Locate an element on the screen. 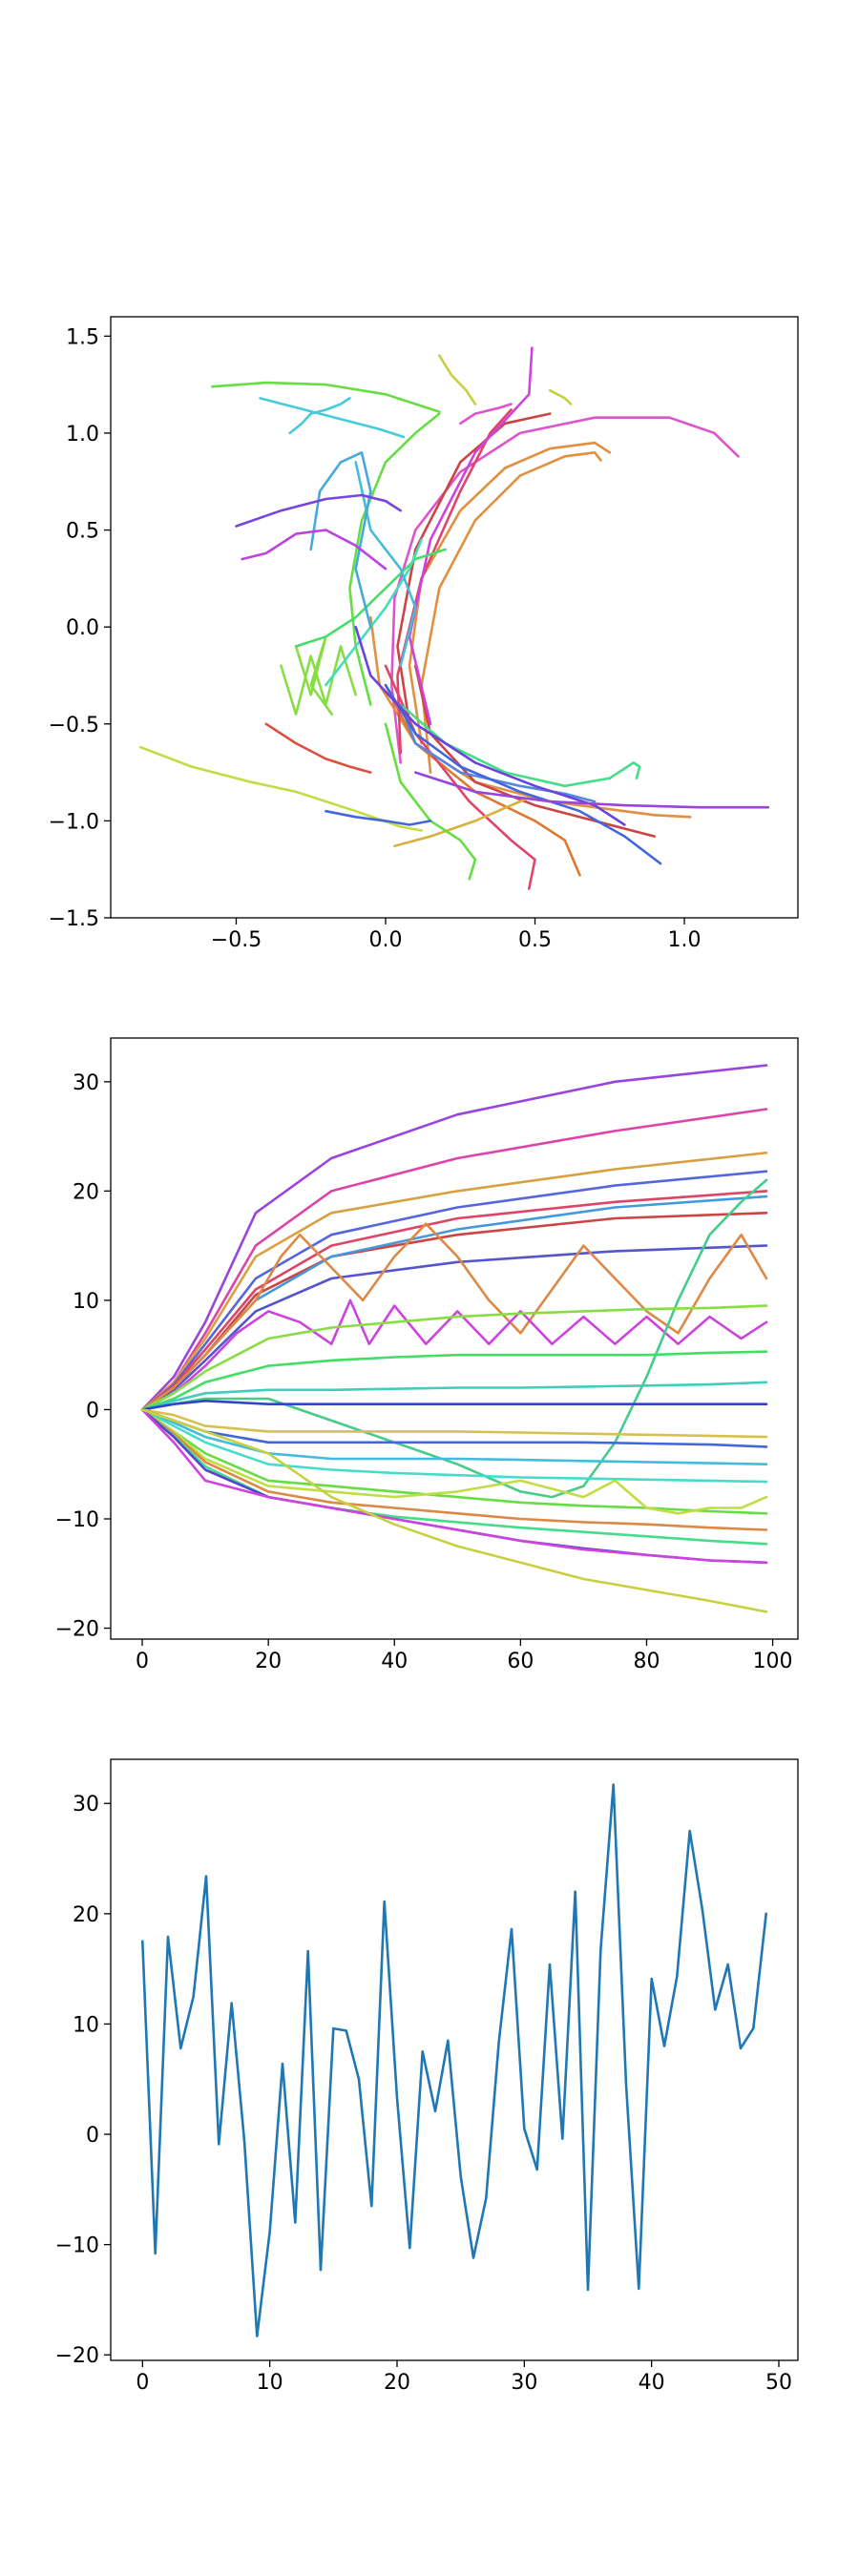 This screenshot has height=2576, width=859. x-tick-label: 0.0 is located at coordinates (386, 940).